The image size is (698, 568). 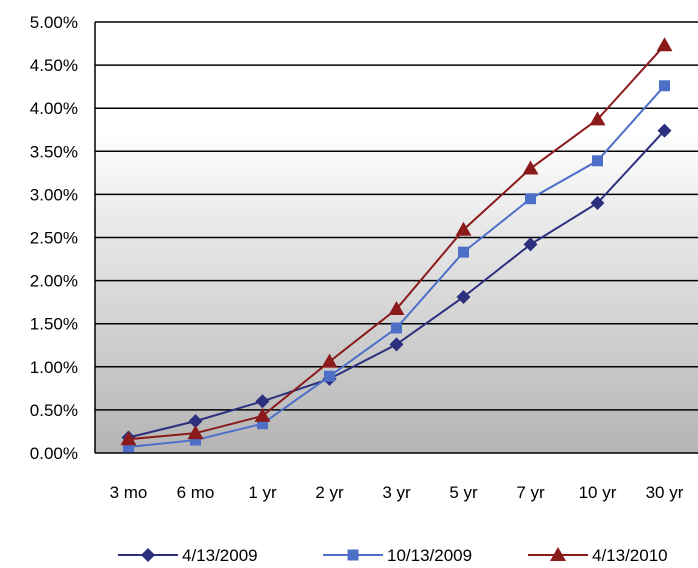 What do you see at coordinates (220, 555) in the screenshot?
I see `legend-label: 4/13/2009` at bounding box center [220, 555].